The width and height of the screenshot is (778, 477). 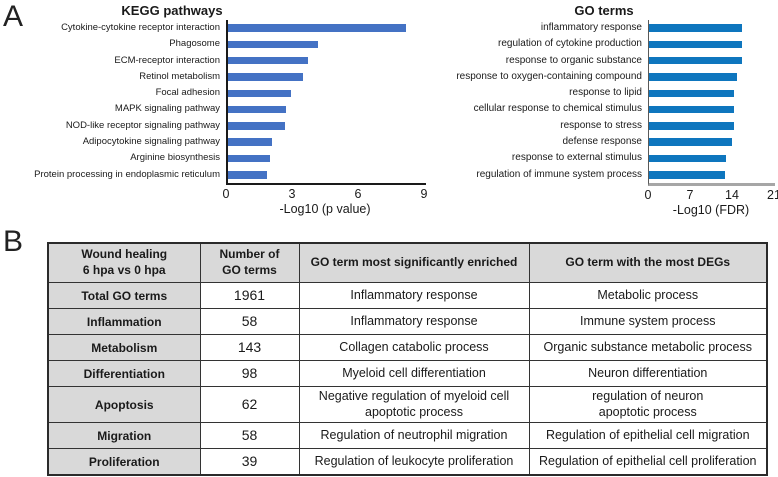 I want to click on table-header-cell: GO term most significantly enriched, so click(x=414, y=262).